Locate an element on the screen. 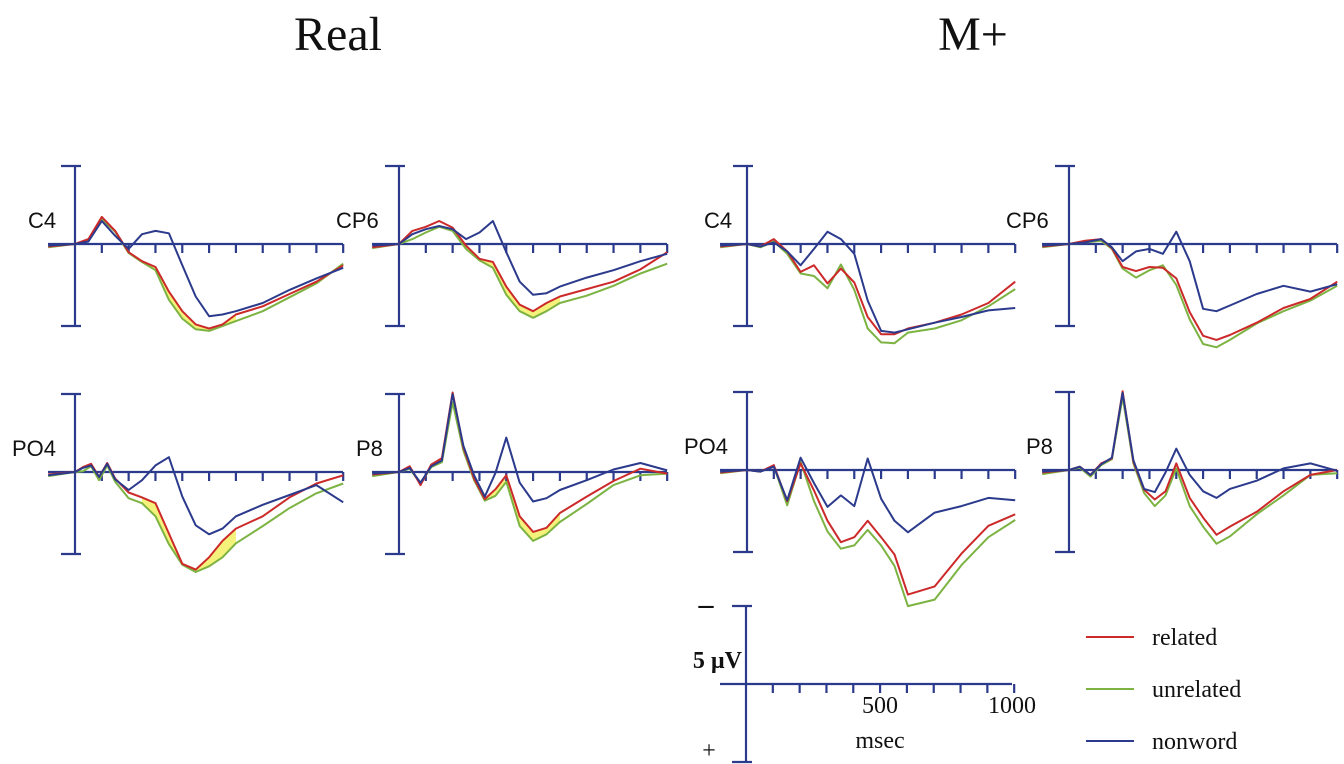  panel-mplus-c4: C4 is located at coordinates (860, 254).